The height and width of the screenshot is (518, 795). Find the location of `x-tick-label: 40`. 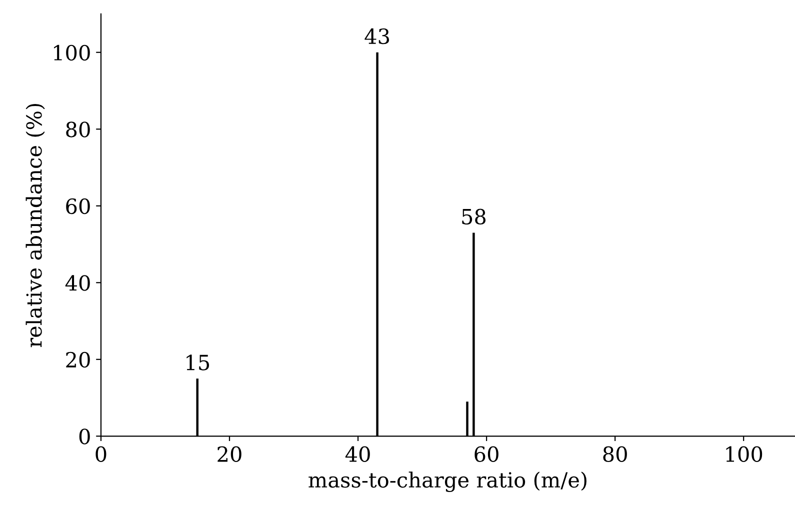

x-tick-label: 40 is located at coordinates (357, 454).